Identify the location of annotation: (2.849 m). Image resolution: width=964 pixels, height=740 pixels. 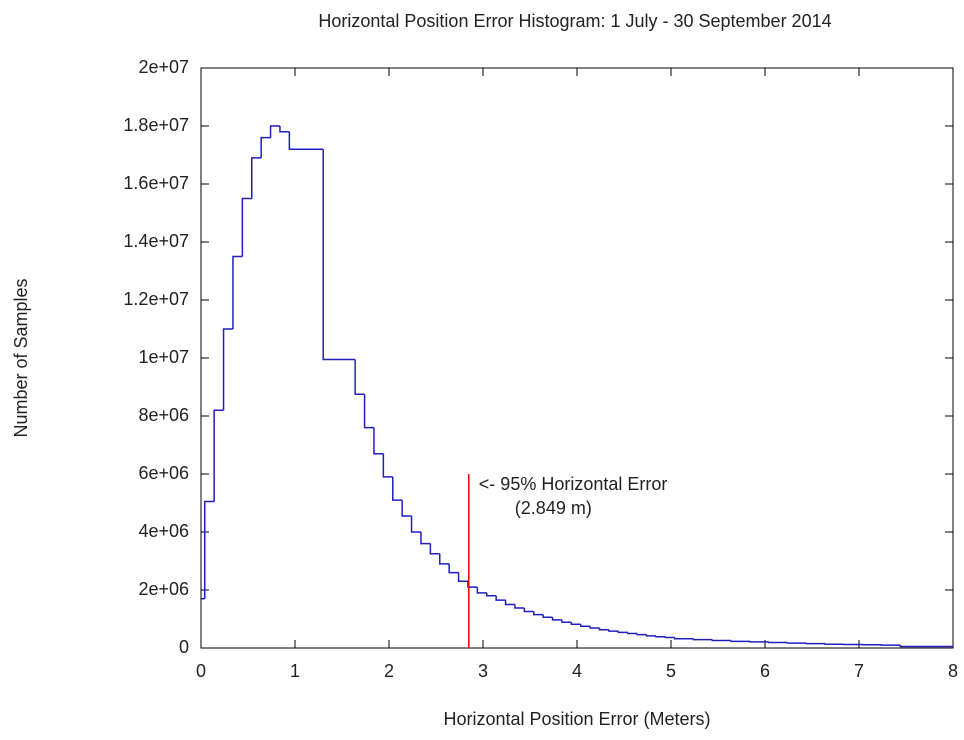
(553, 508).